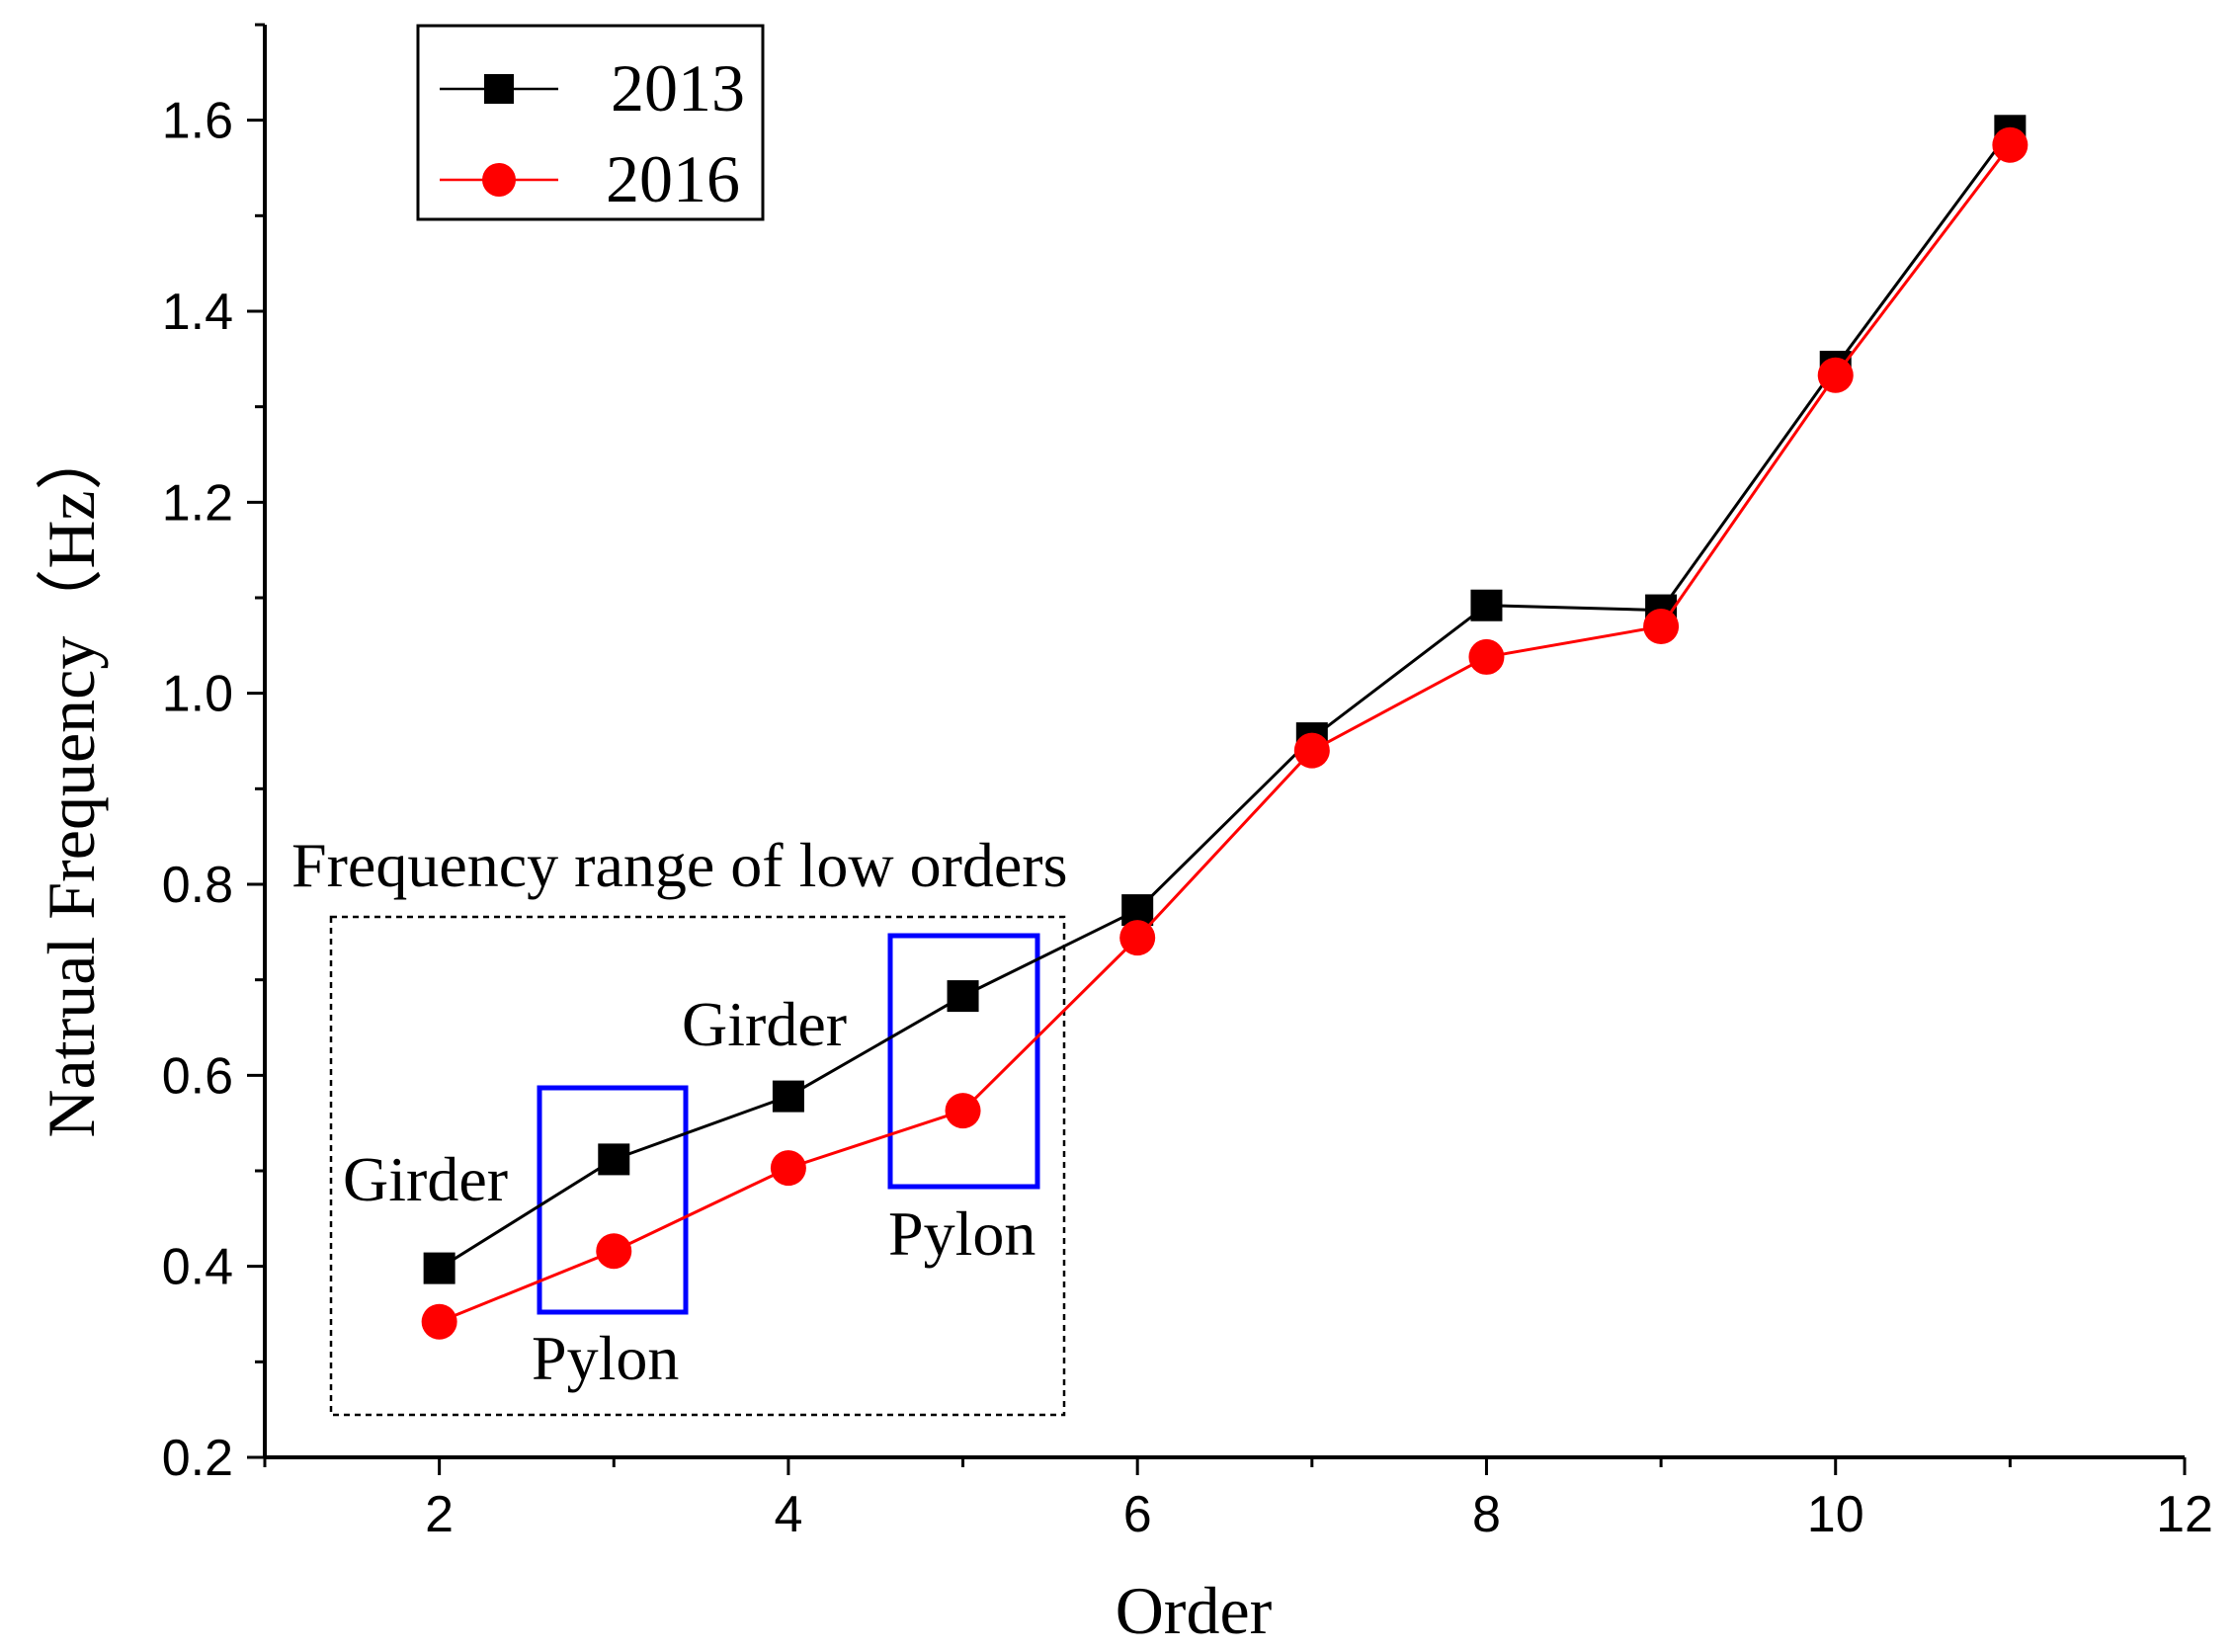  What do you see at coordinates (2184, 1514) in the screenshot?
I see `x-tick-label: 12` at bounding box center [2184, 1514].